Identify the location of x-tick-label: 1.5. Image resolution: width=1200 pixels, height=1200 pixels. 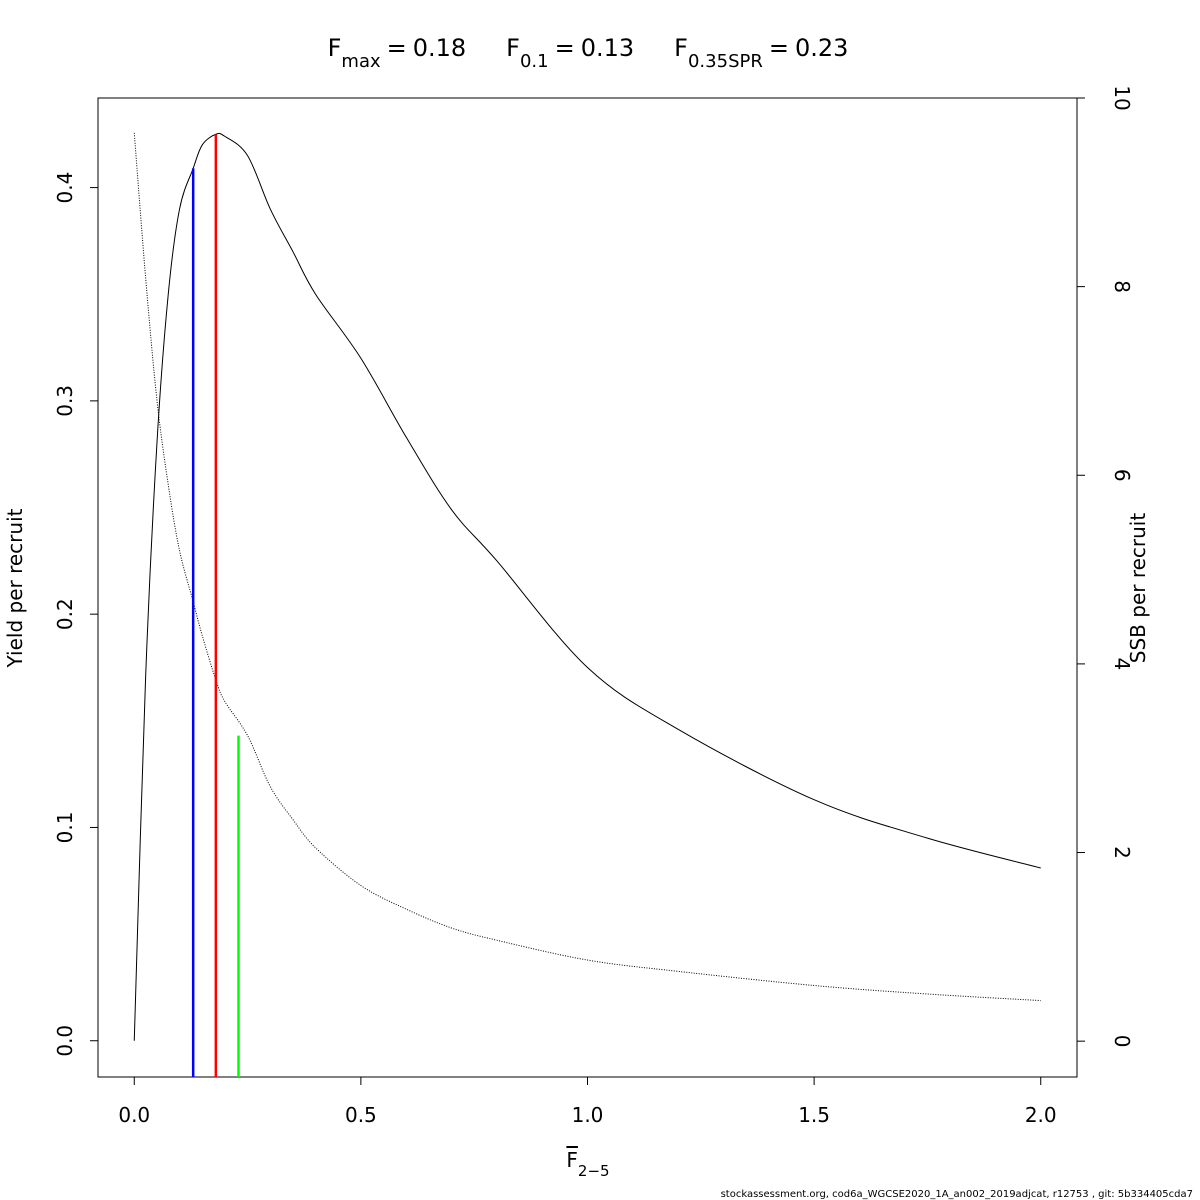
(814, 1115).